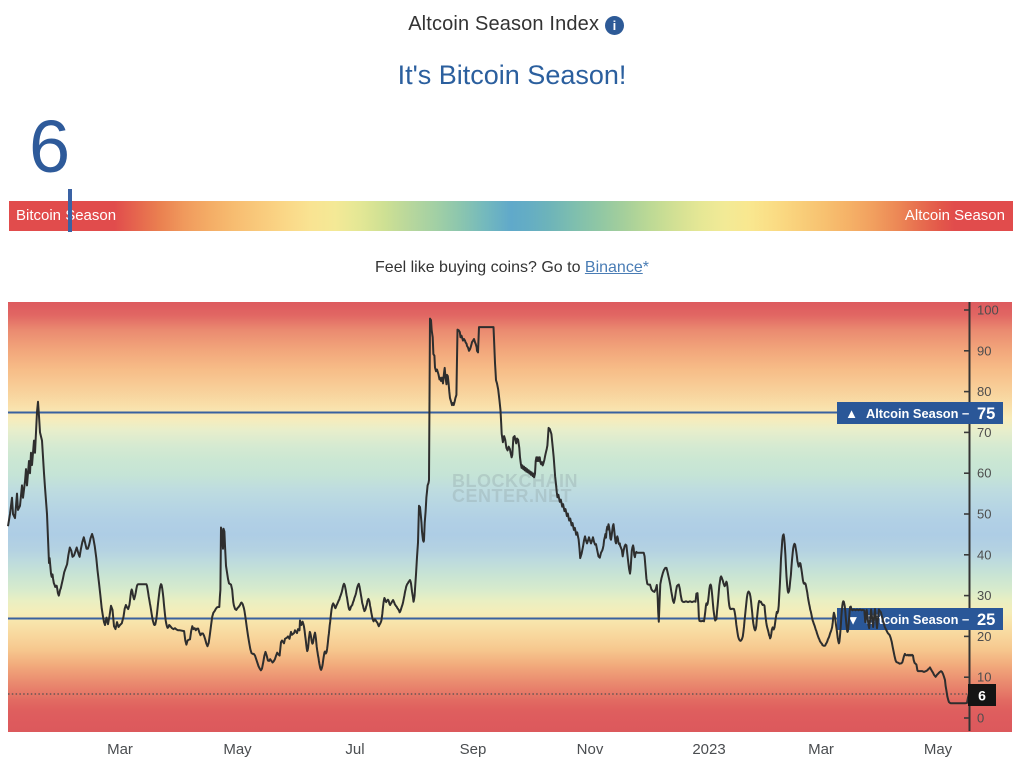 The image size is (1024, 768). What do you see at coordinates (590, 749) in the screenshot?
I see `svg-text: Nov` at bounding box center [590, 749].